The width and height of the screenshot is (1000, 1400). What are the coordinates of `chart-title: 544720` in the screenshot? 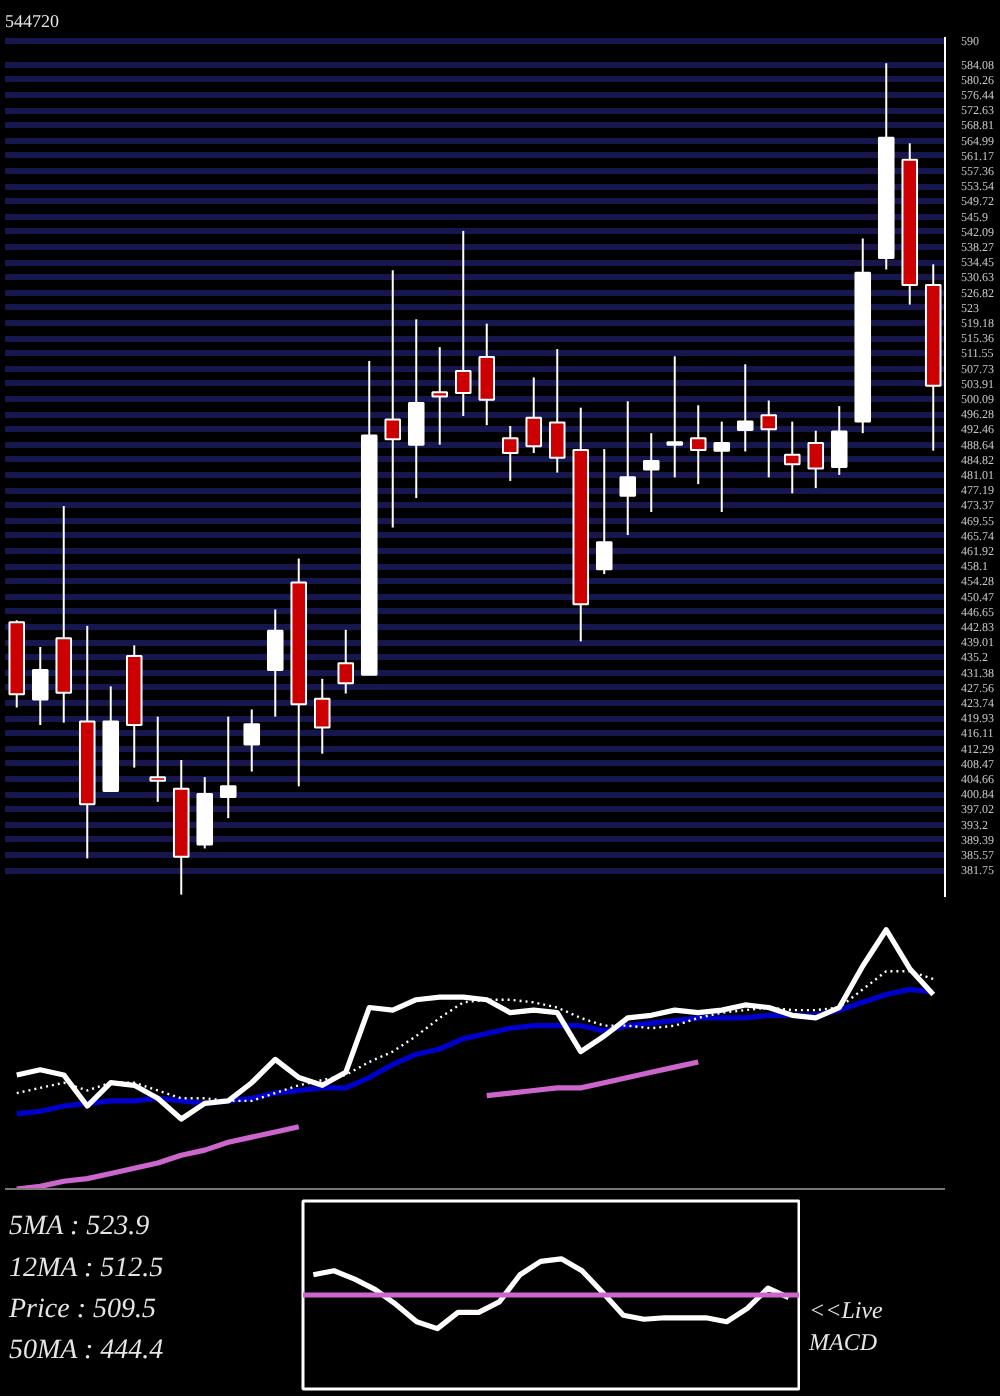 It's located at (32, 21).